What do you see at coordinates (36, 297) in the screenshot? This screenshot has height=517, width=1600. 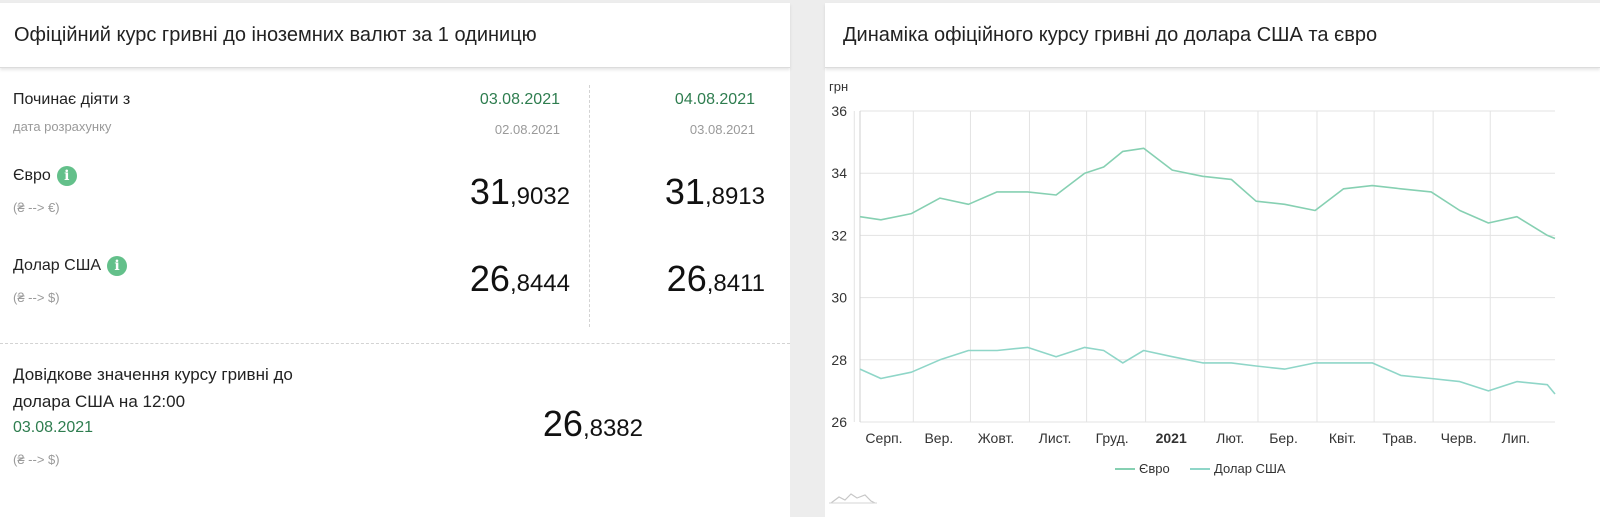 I see `currency-direction: (₴ --> $)` at bounding box center [36, 297].